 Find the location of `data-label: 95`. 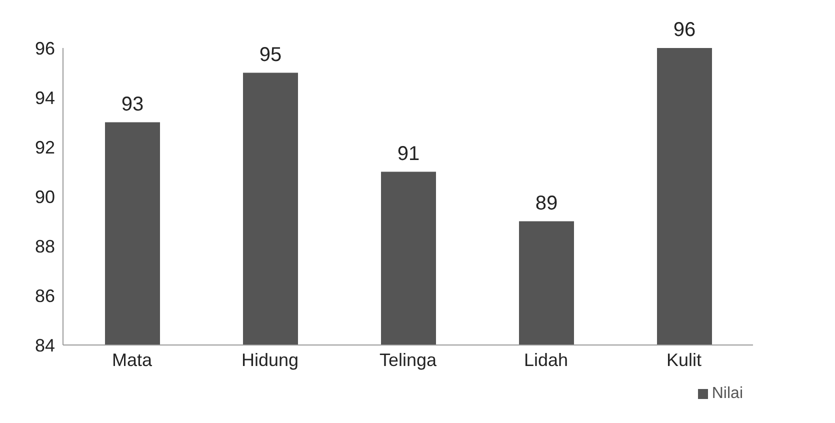

data-label: 95 is located at coordinates (270, 55).